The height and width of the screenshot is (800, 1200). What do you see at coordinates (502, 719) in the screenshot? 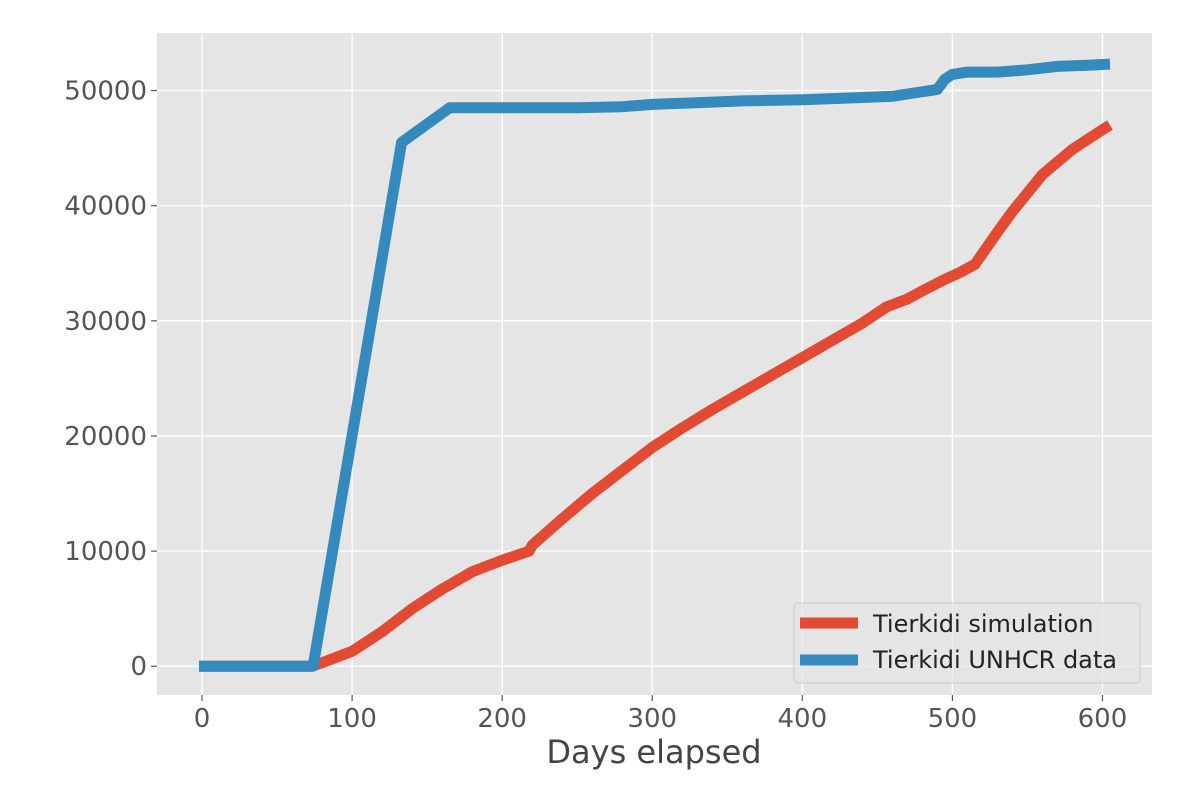
I see `x-tick-label: 200` at bounding box center [502, 719].